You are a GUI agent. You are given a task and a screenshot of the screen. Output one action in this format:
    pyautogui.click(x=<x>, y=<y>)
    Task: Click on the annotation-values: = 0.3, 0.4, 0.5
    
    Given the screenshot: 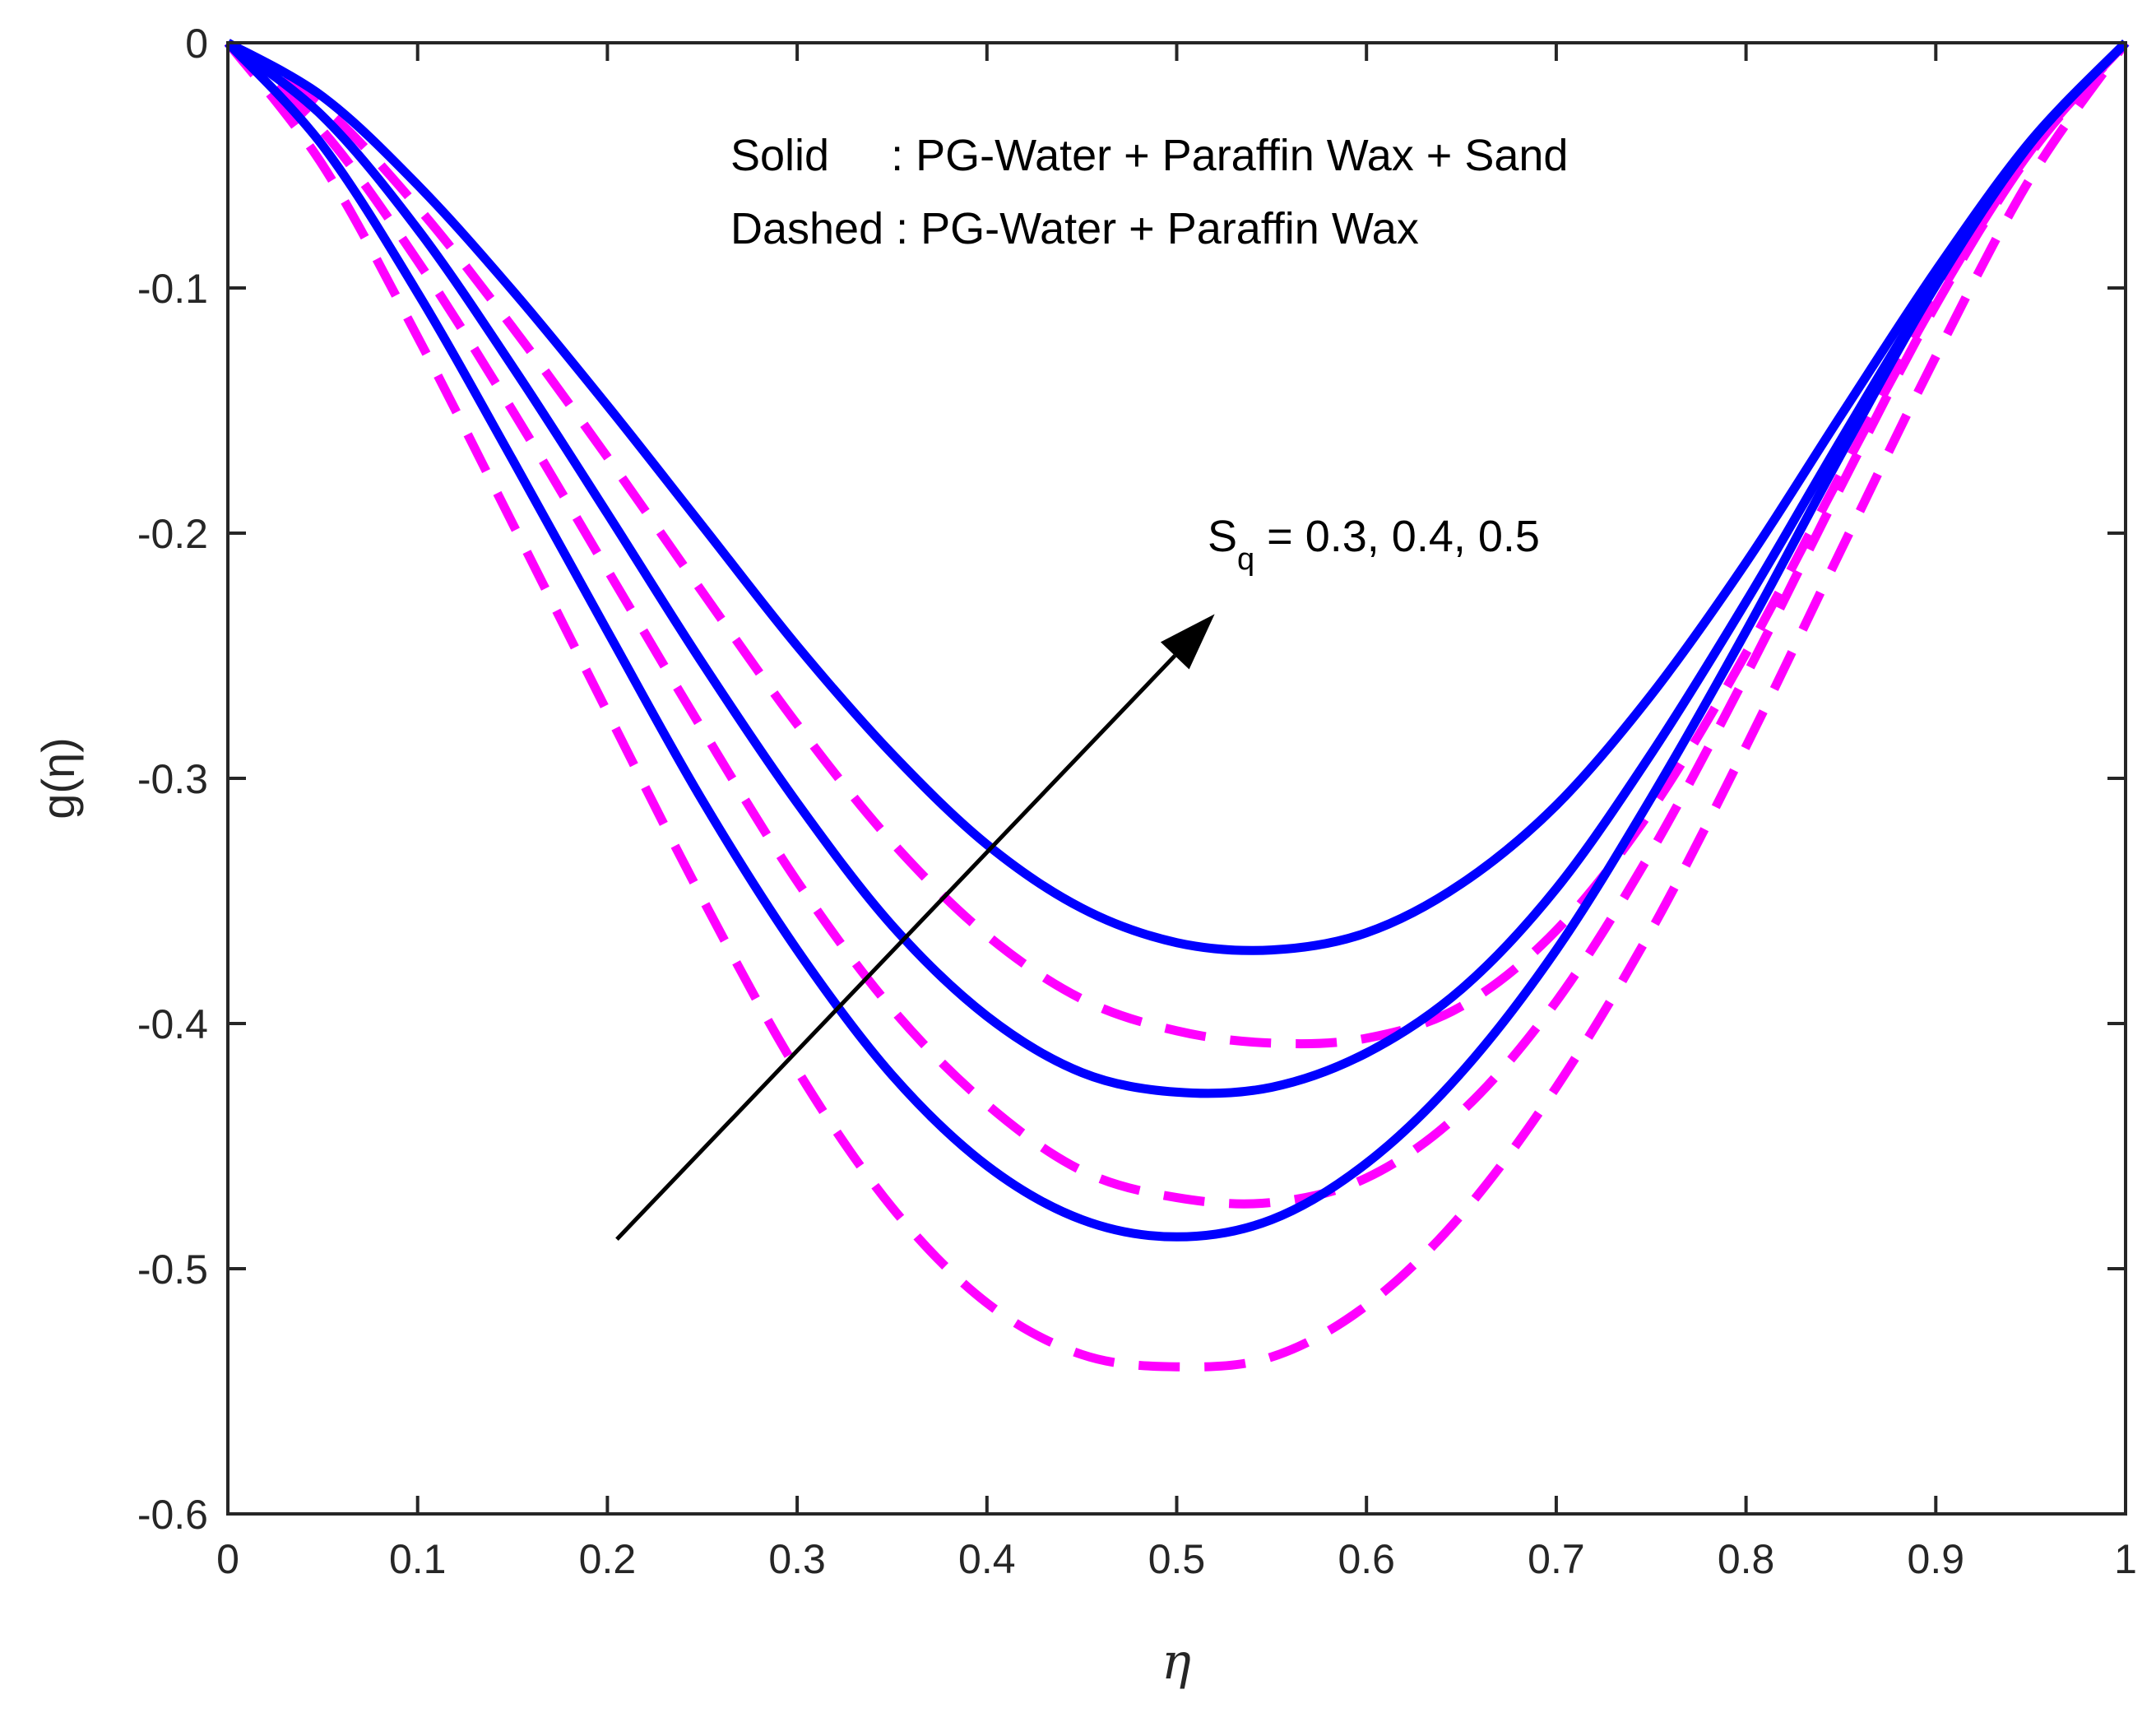 What is the action you would take?
    pyautogui.click(x=1397, y=536)
    